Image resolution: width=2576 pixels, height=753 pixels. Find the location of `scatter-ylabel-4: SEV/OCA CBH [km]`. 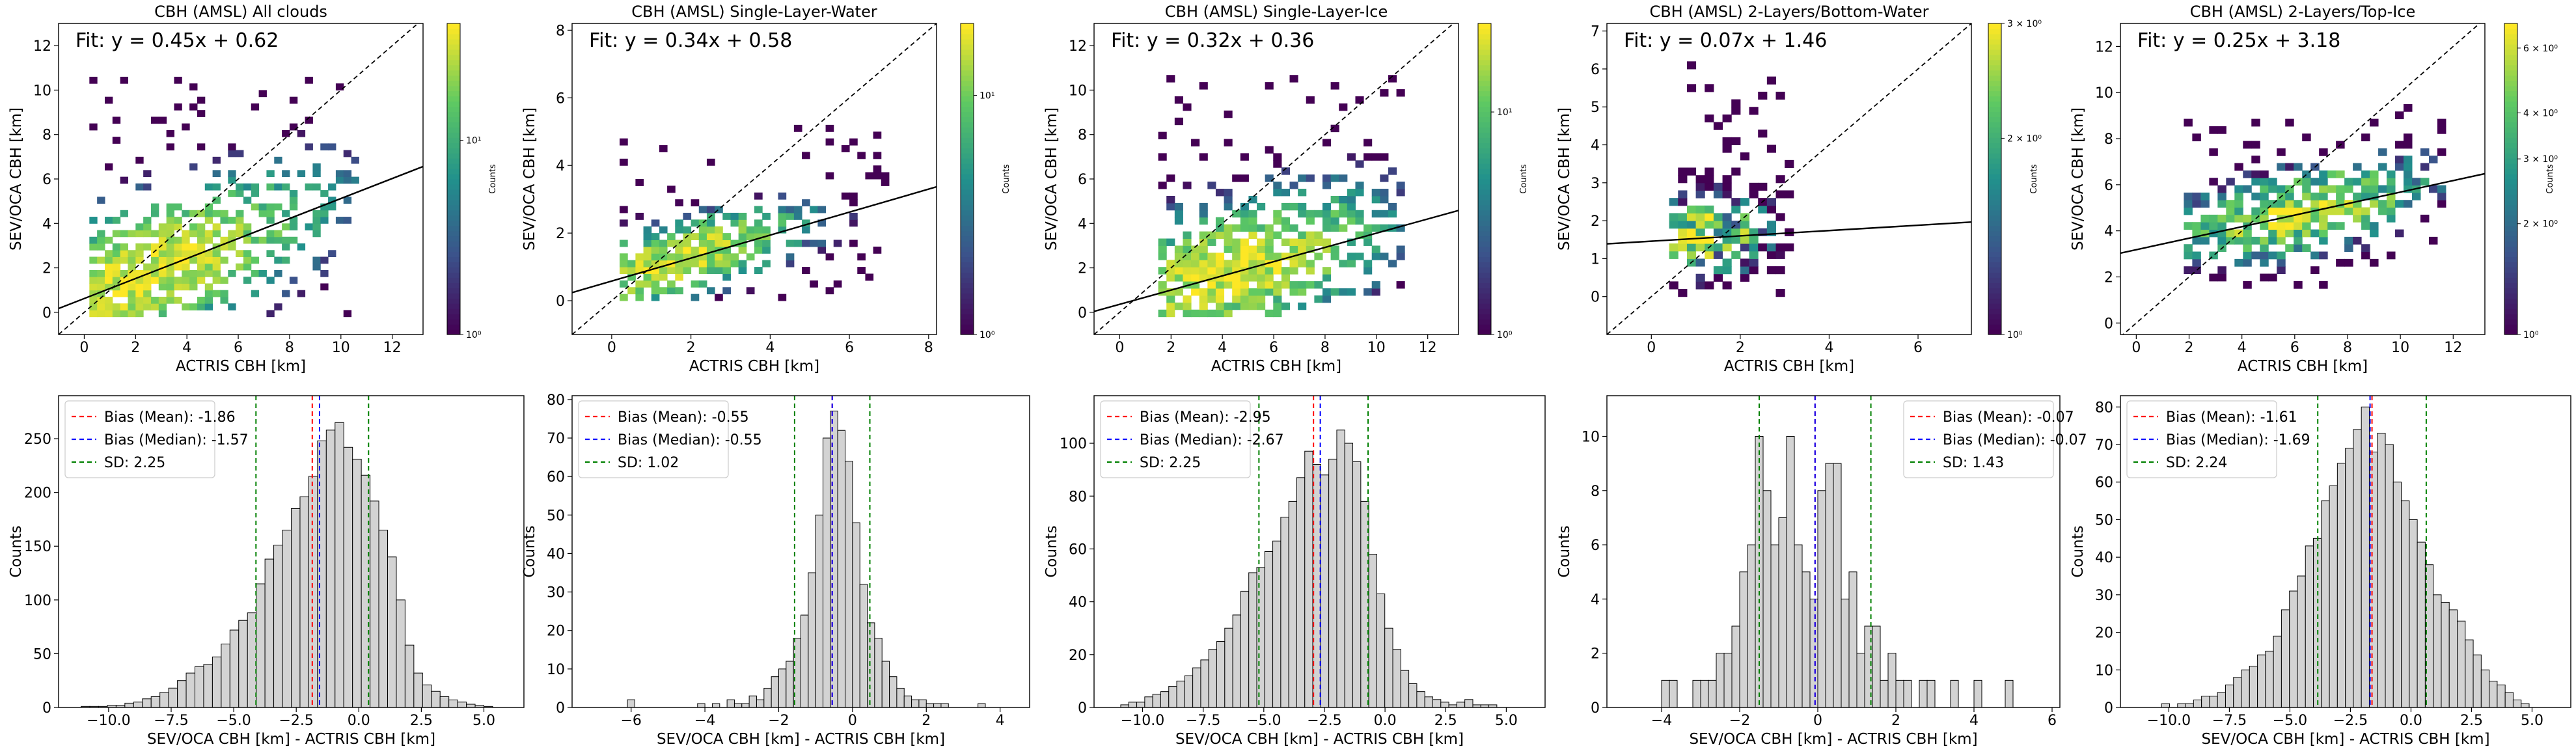

scatter-ylabel-4: SEV/OCA CBH [km] is located at coordinates (2079, 179).